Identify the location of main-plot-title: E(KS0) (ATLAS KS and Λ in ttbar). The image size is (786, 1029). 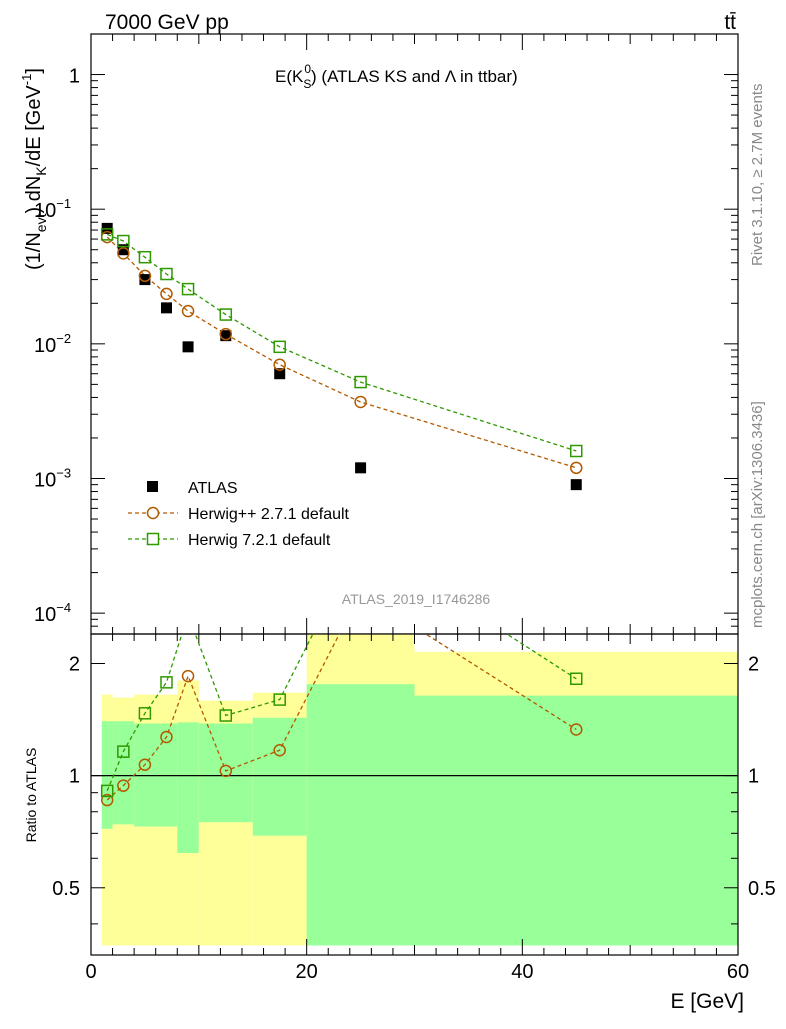
(396, 76).